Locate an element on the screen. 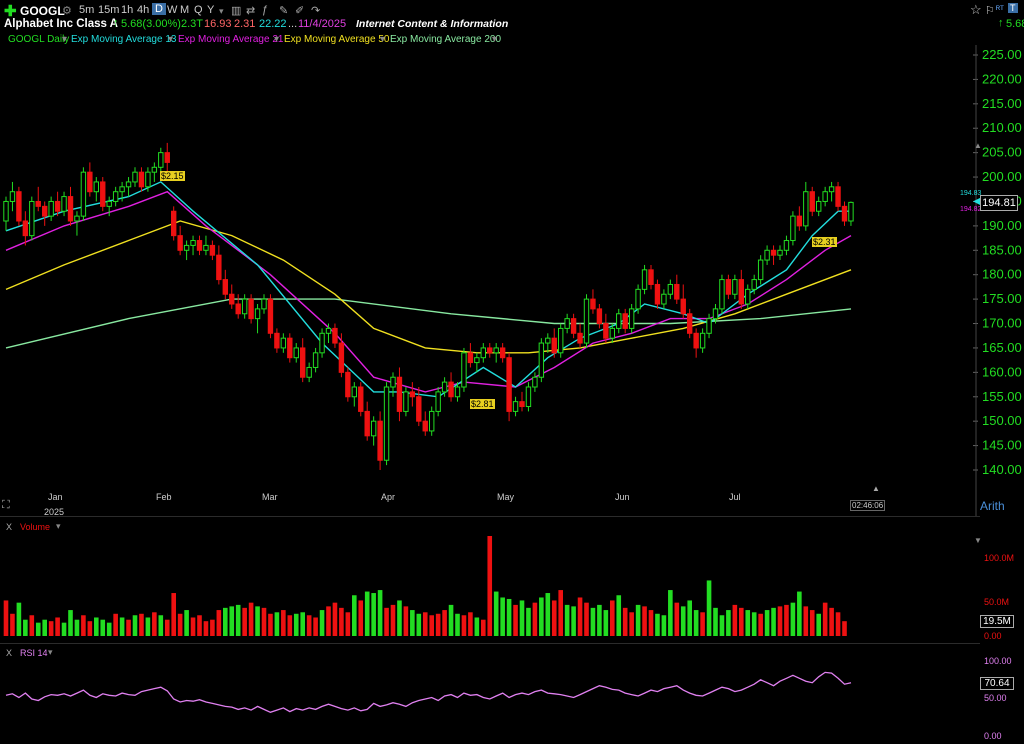 The width and height of the screenshot is (1024, 744). share-icon: ↷ is located at coordinates (316, 11).